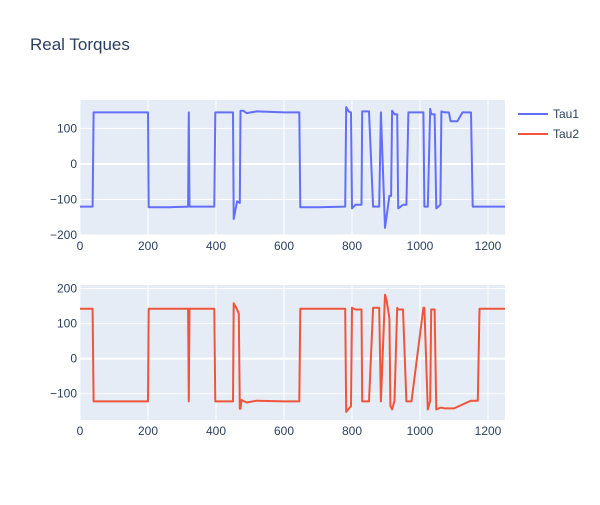  I want to click on legend: Tau1 Tau2, so click(548, 124).